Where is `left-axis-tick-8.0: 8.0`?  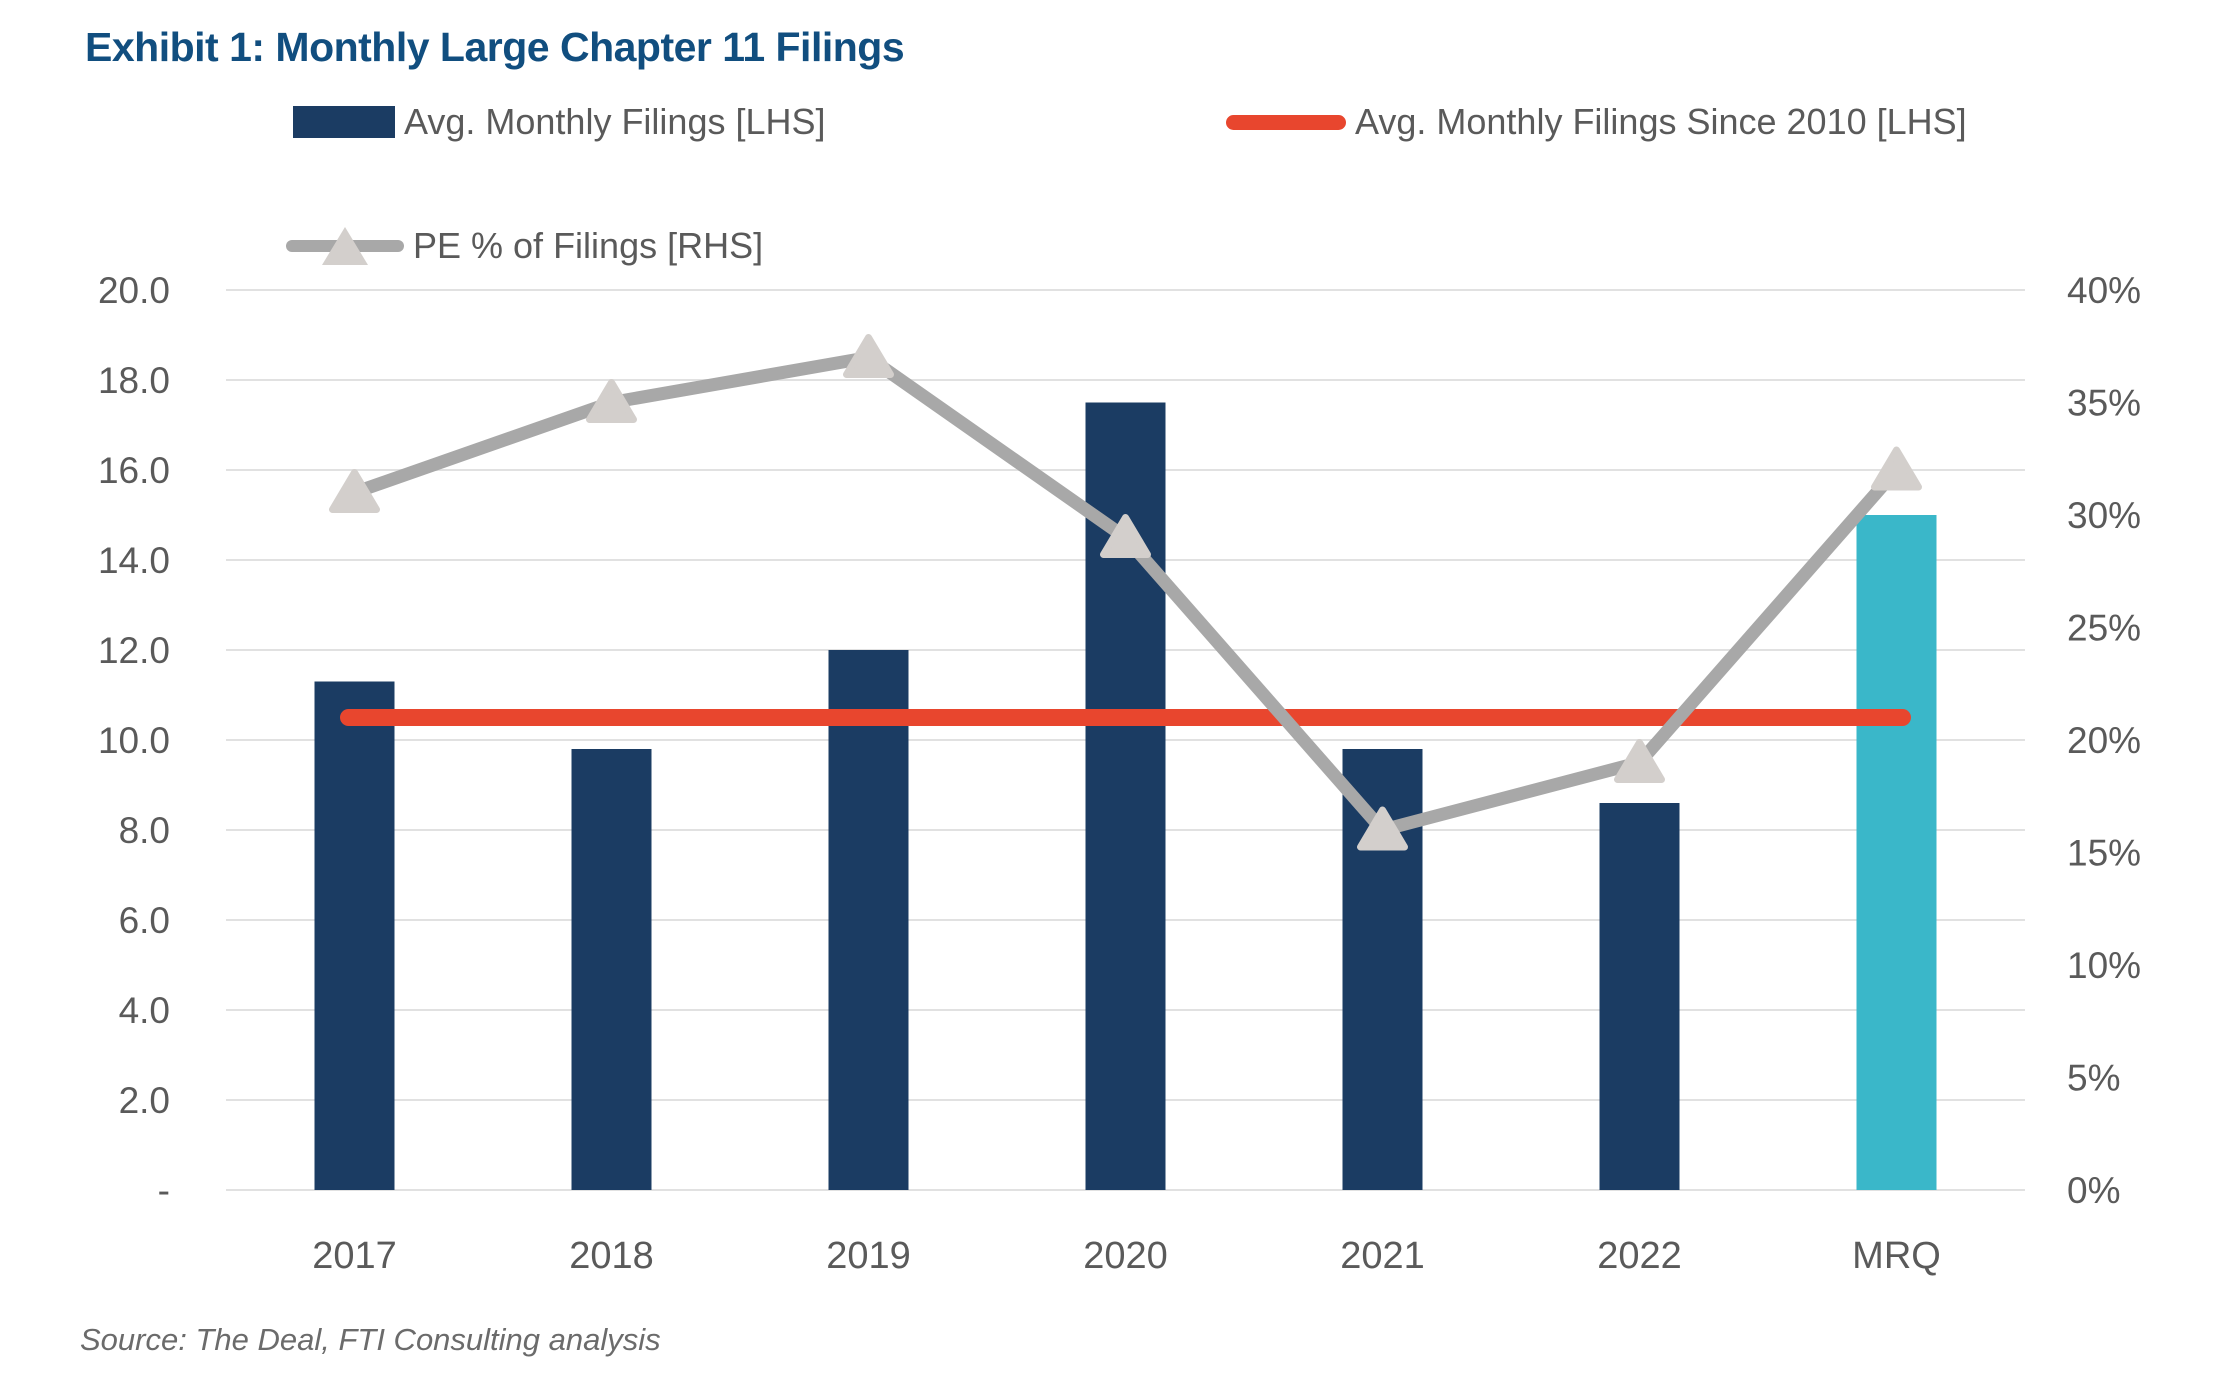 left-axis-tick-8.0: 8.0 is located at coordinates (144, 830).